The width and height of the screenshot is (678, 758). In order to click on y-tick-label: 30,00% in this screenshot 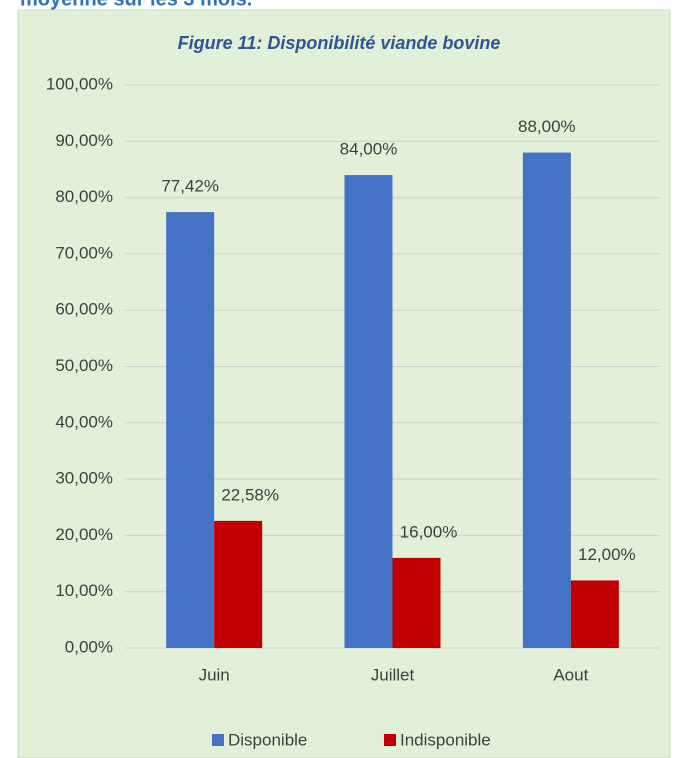, I will do `click(84, 478)`.